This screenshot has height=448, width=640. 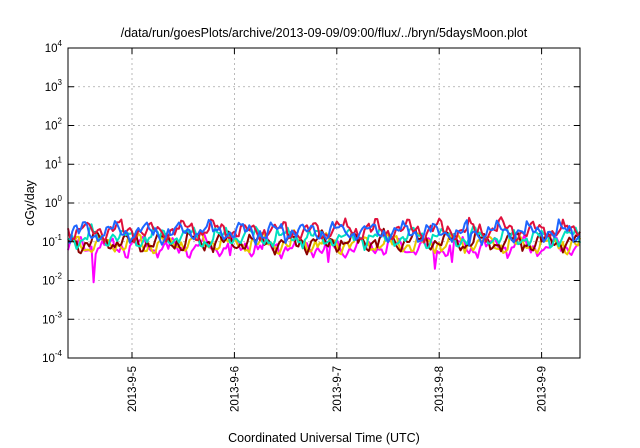 I want to click on y-tick-label: 10⁻¹, so click(x=52, y=241).